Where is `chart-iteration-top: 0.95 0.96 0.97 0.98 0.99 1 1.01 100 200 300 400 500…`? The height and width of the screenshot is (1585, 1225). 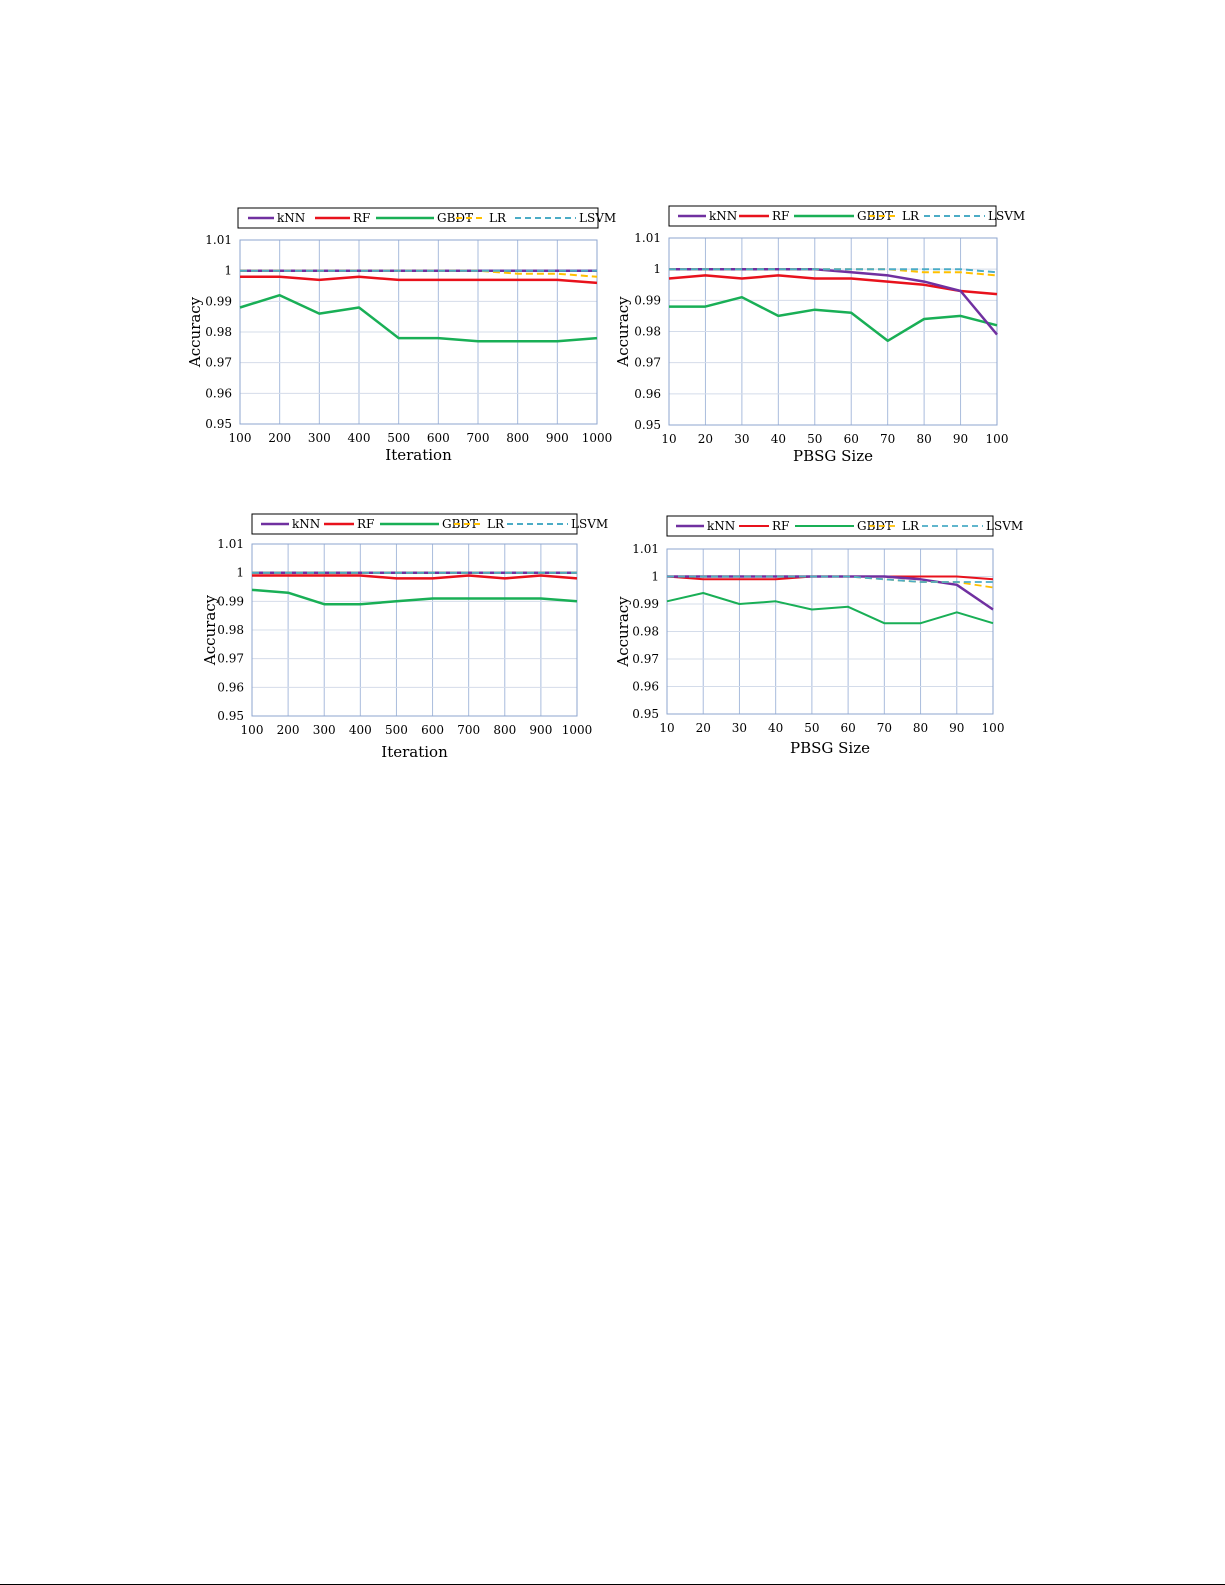 chart-iteration-top: 0.95 0.96 0.97 0.98 0.99 1 1.01 100 200 300 400 500… is located at coordinates (400, 337).